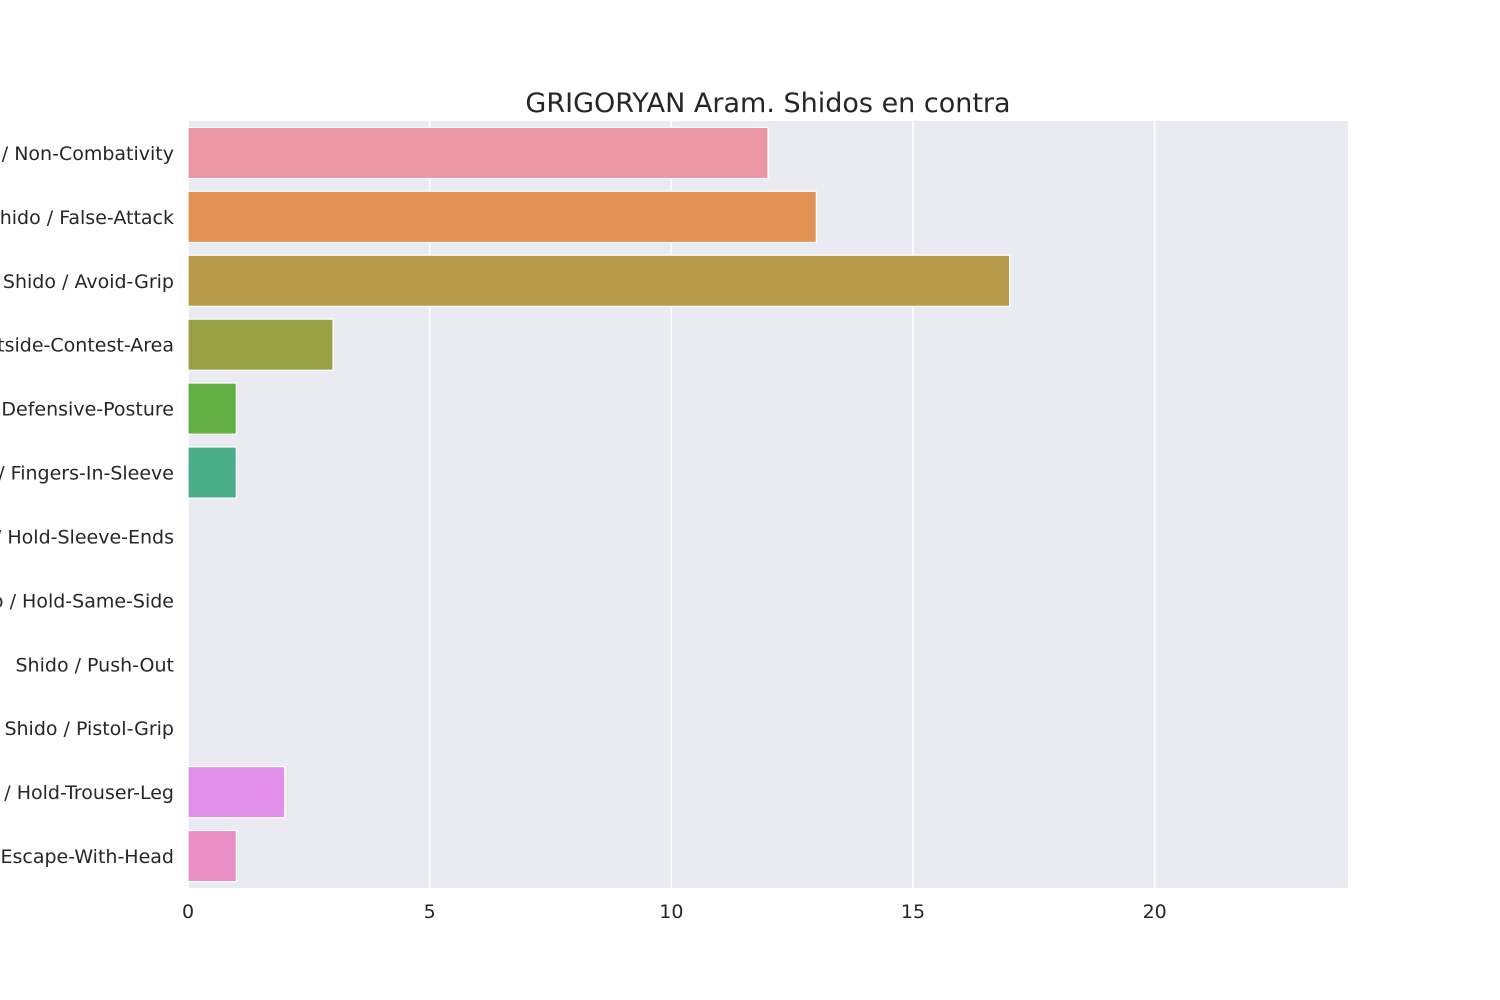 Image resolution: width=1500 pixels, height=1000 pixels. What do you see at coordinates (88, 282) in the screenshot?
I see `y-tick-label: Shido / Avoid-Grip` at bounding box center [88, 282].